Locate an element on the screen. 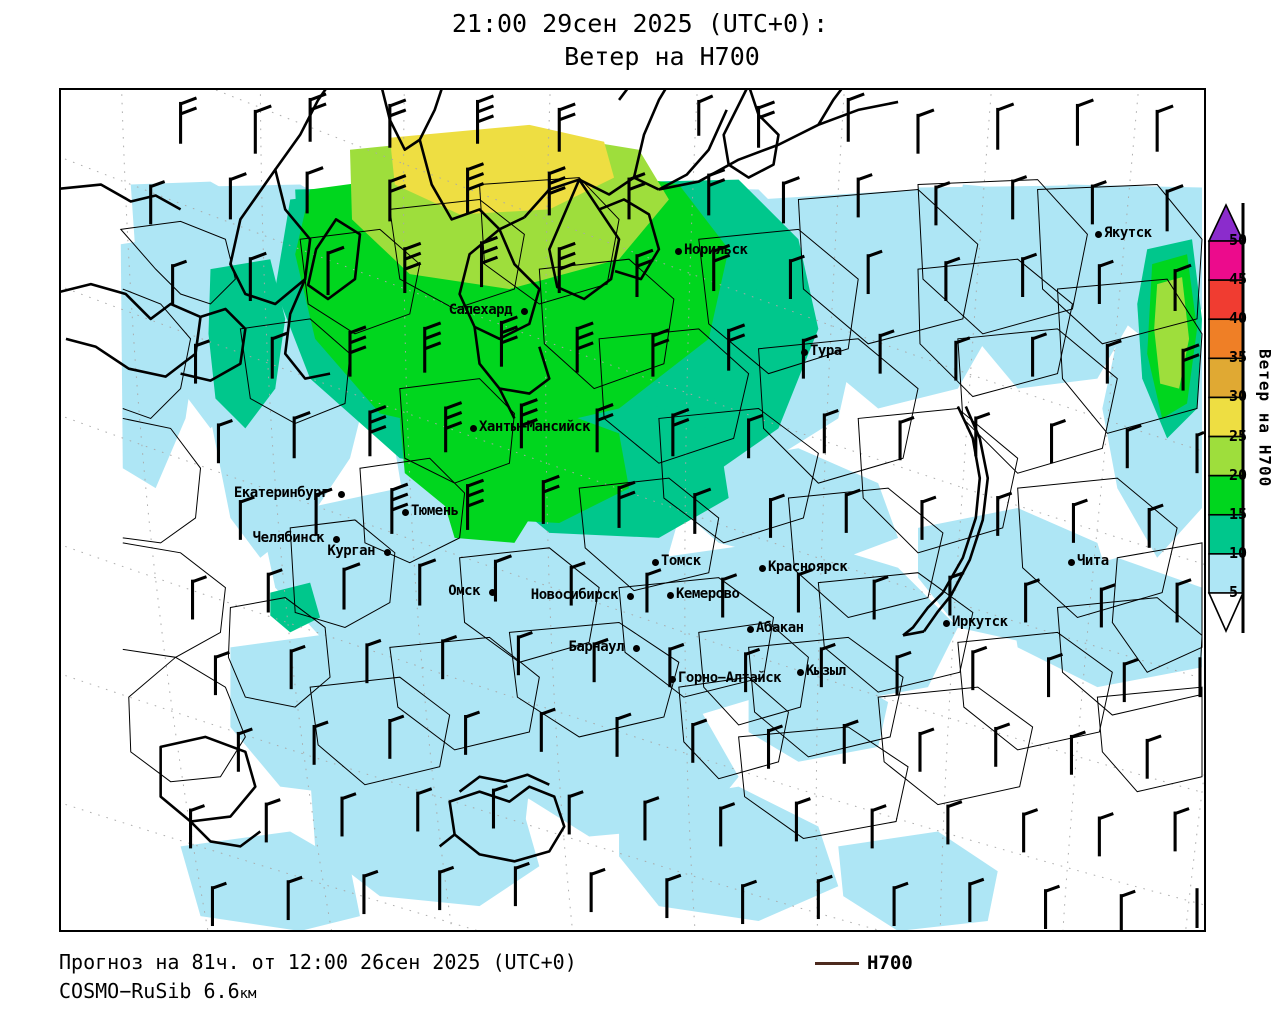  title-valid-time: 21:00 29сен 2025 (UTC+0): is located at coordinates (640, 23).